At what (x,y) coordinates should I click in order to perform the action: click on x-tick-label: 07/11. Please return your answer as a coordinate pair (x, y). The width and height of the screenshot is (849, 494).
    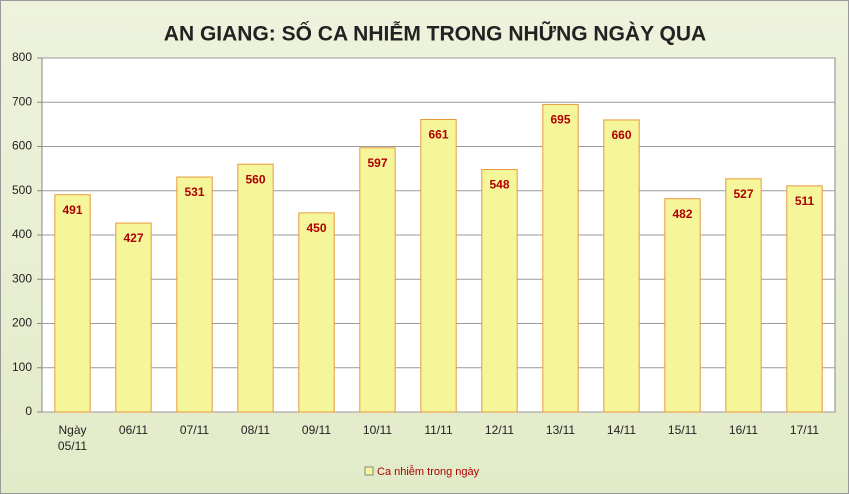
    Looking at the image, I should click on (194, 430).